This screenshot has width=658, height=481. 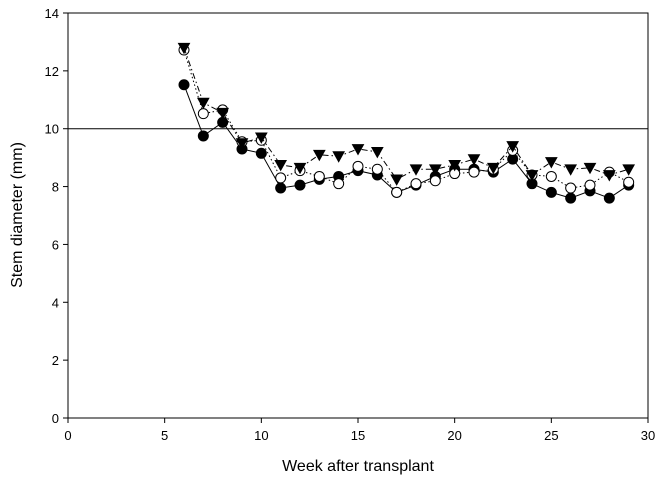 I want to click on x-tick-label: 15, so click(x=358, y=435).